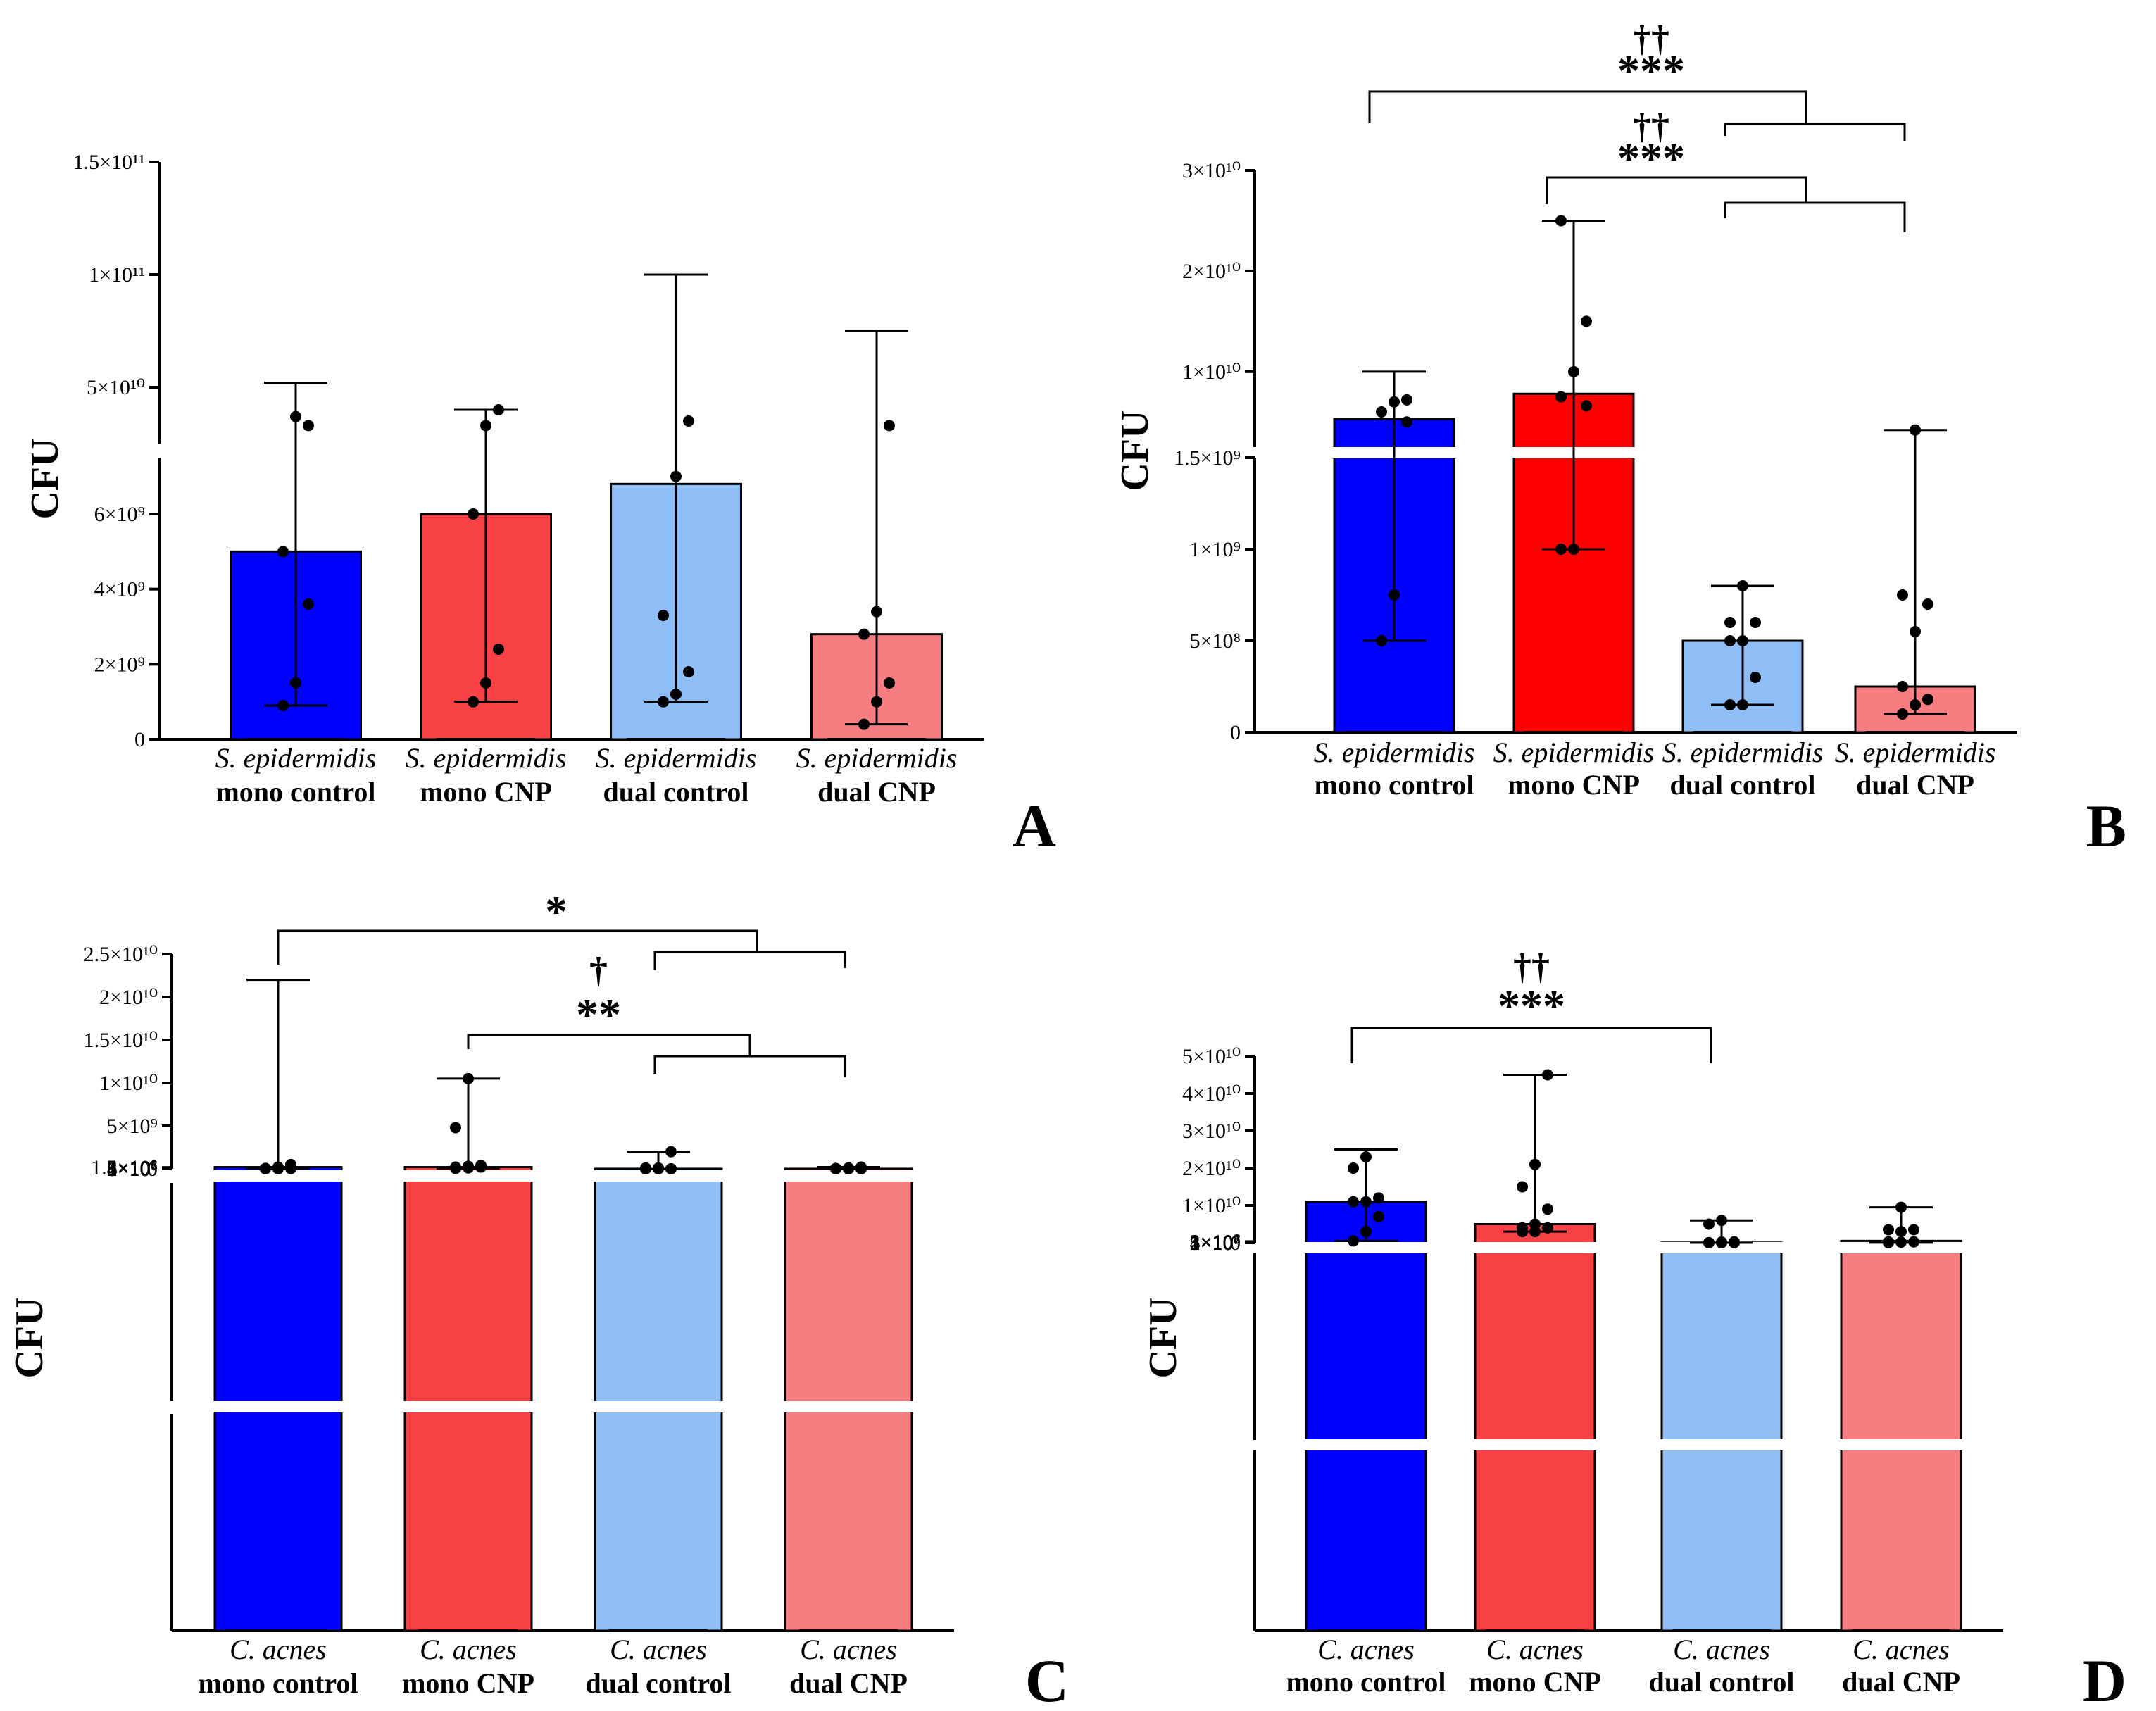  What do you see at coordinates (556, 911) in the screenshot?
I see `significance-stars: *` at bounding box center [556, 911].